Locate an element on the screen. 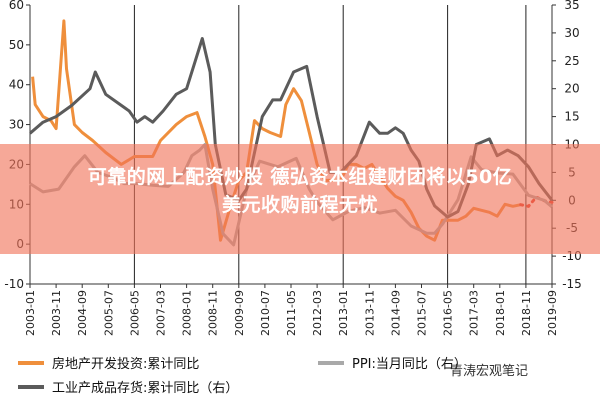  x-tick-label: 2016-05 is located at coordinates (448, 313).